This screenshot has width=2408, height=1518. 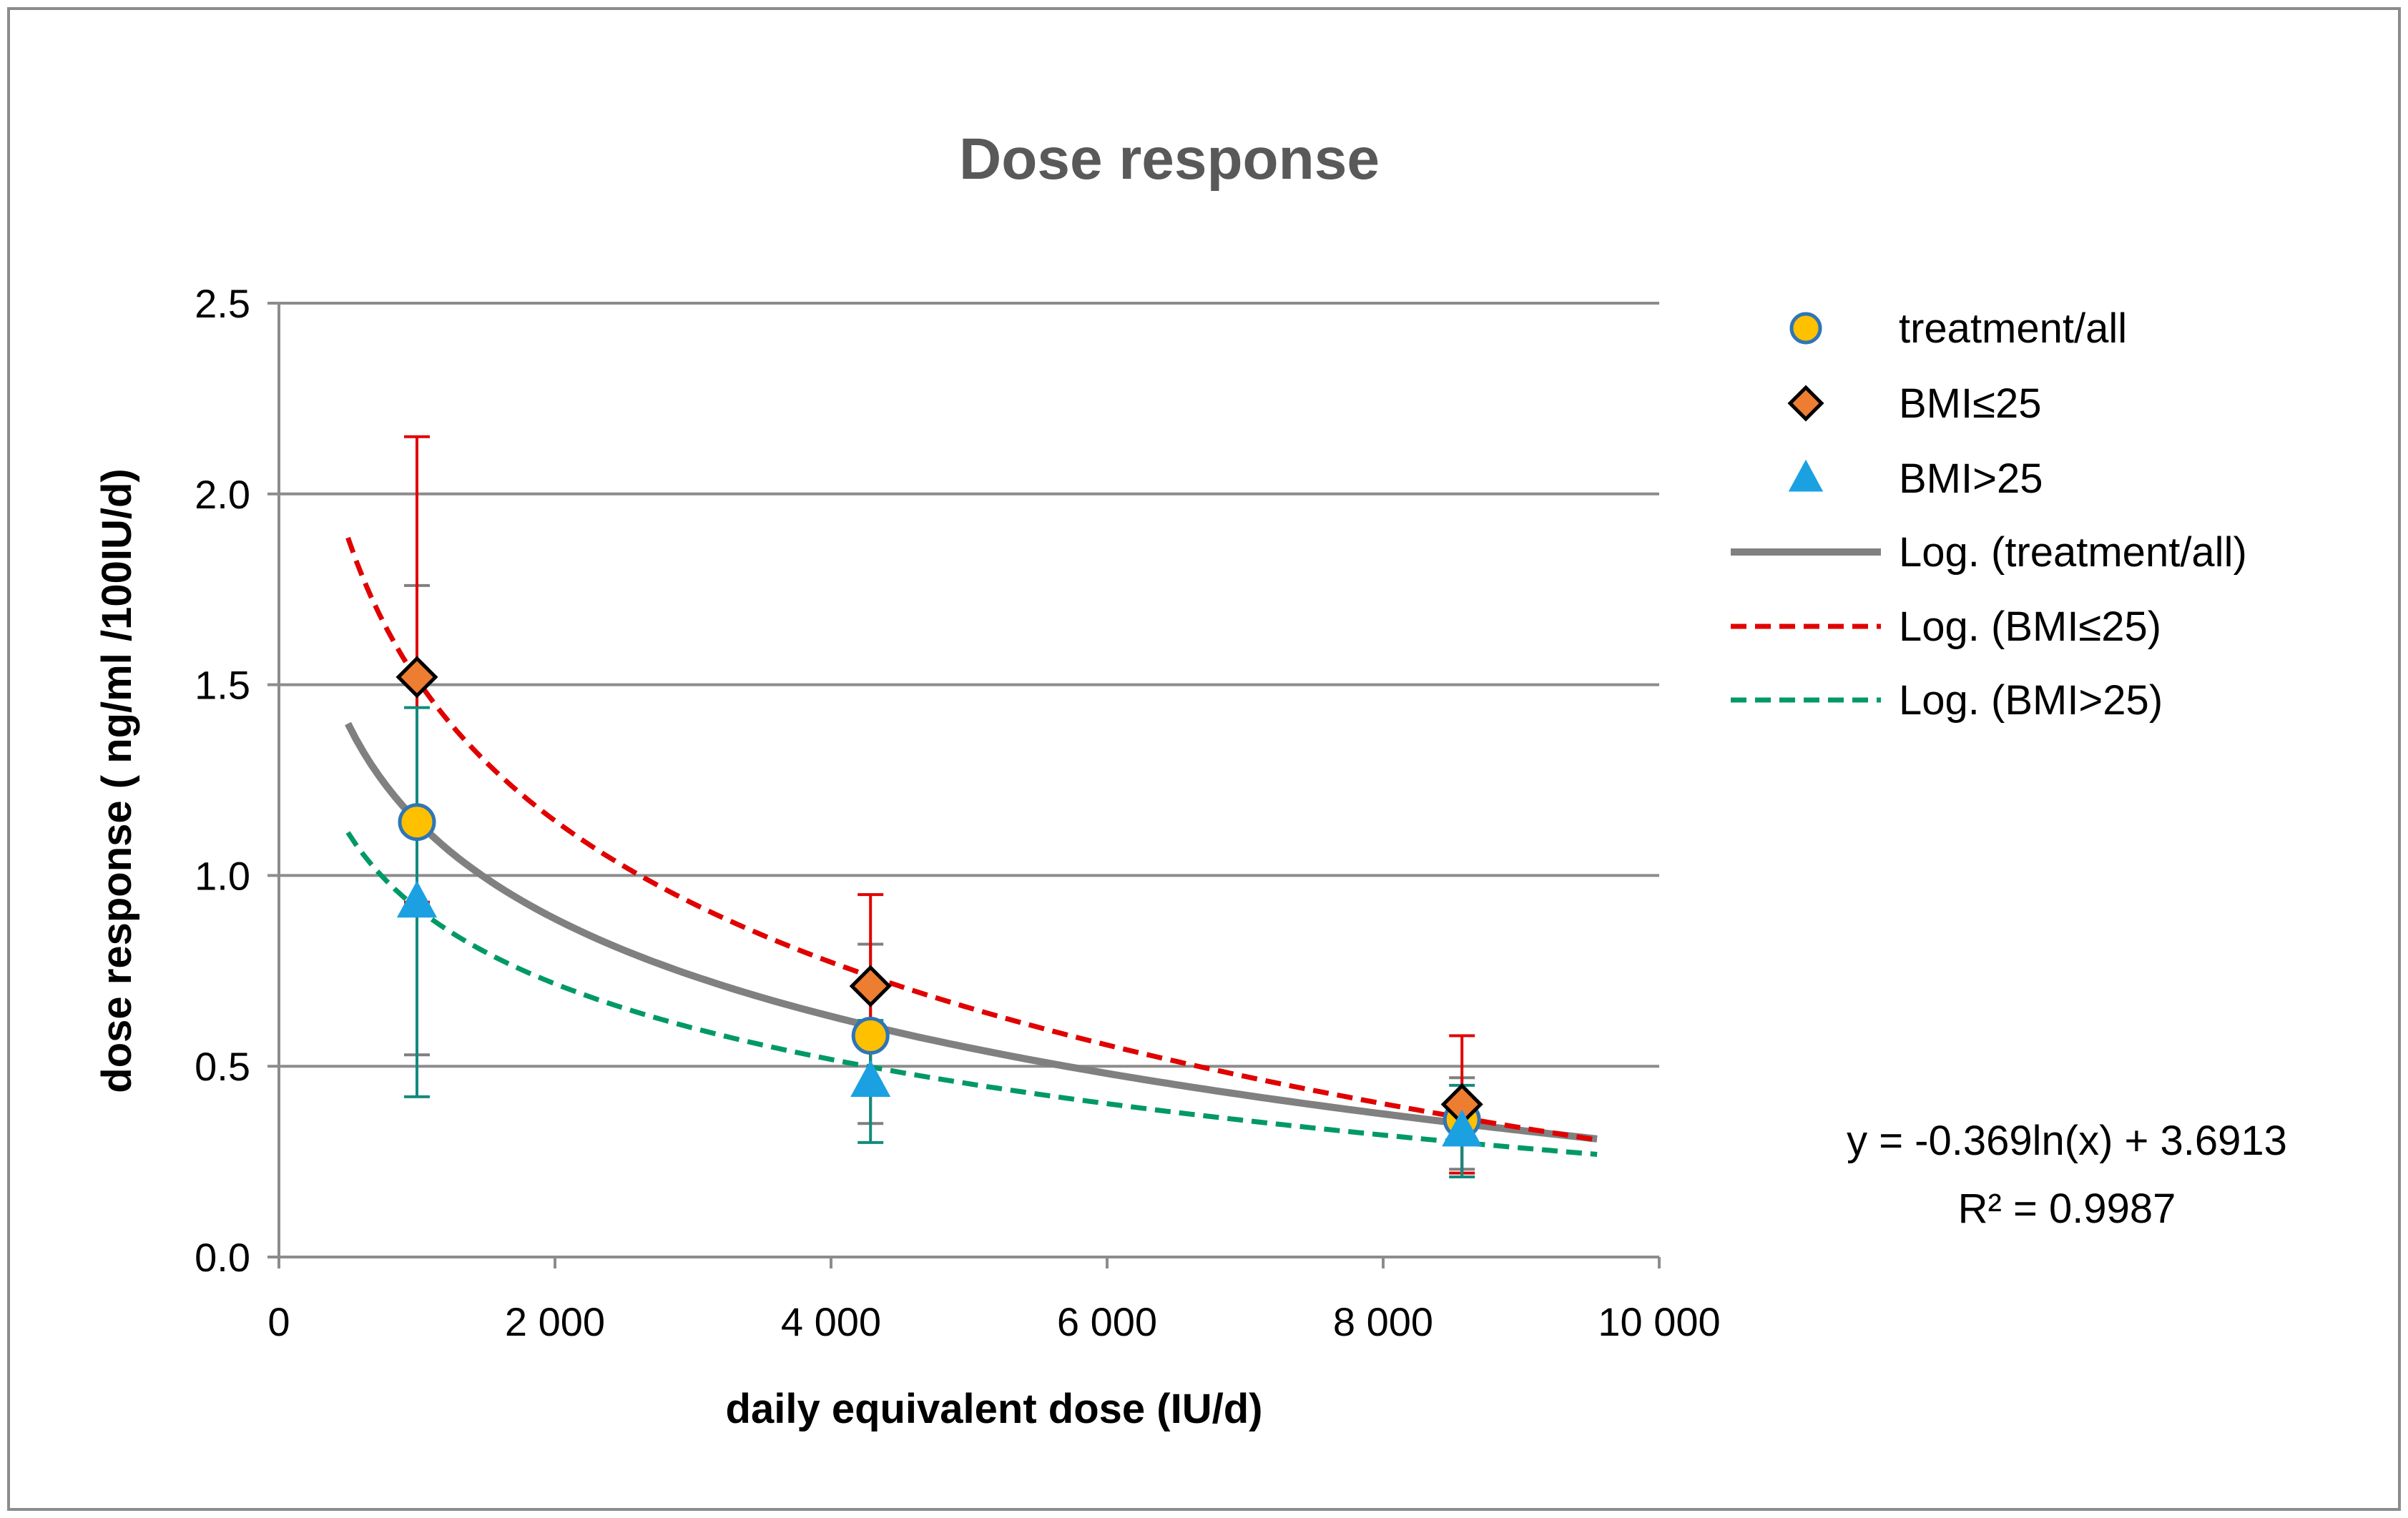 I want to click on legend-label: Log. (BMI>25), so click(x=2031, y=700).